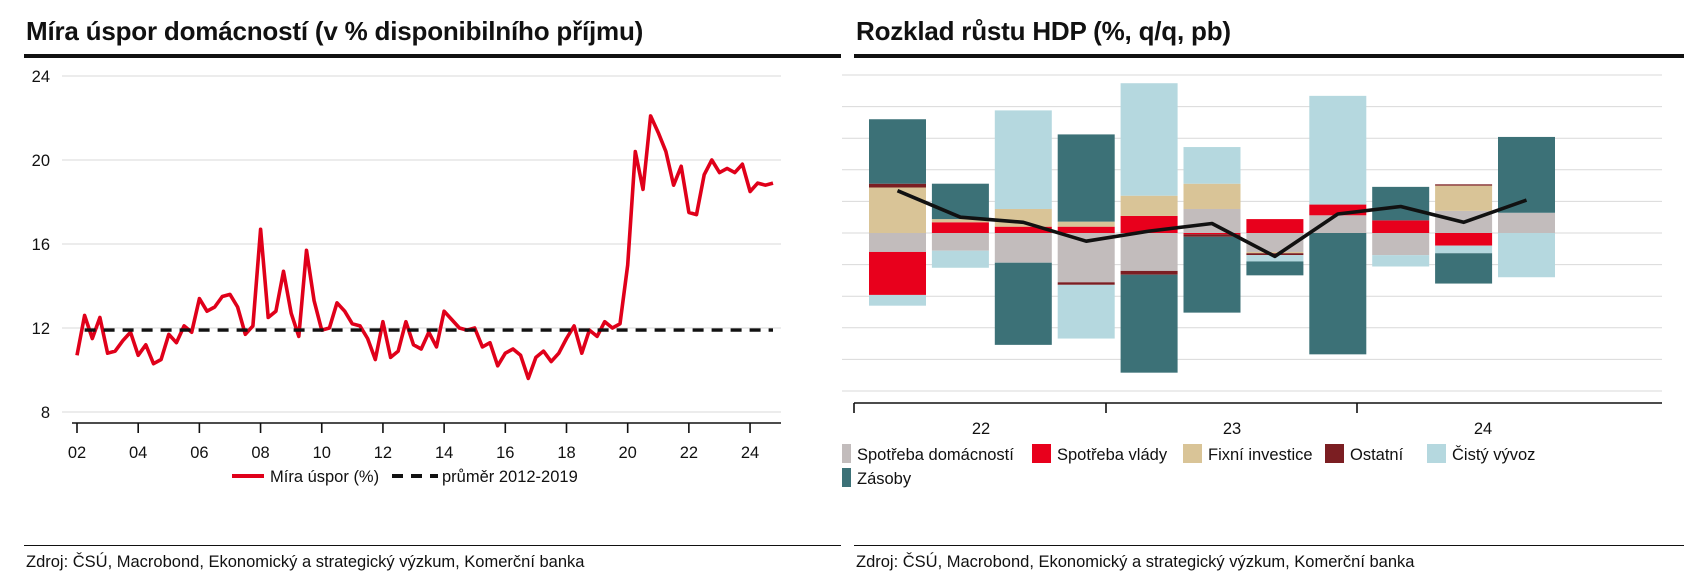  I want to click on x-tick-label: 24, so click(750, 453).